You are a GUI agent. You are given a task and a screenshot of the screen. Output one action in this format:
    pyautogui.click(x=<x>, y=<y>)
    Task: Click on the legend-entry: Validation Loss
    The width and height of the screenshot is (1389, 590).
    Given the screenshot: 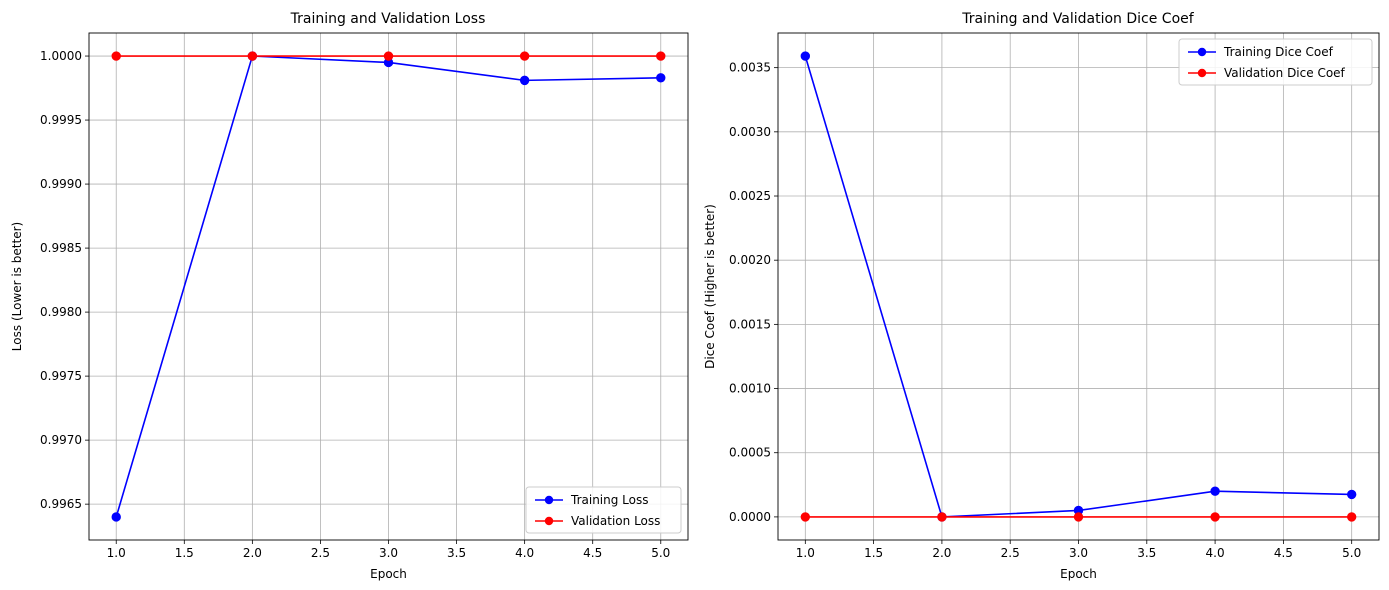 What is the action you would take?
    pyautogui.click(x=597, y=521)
    